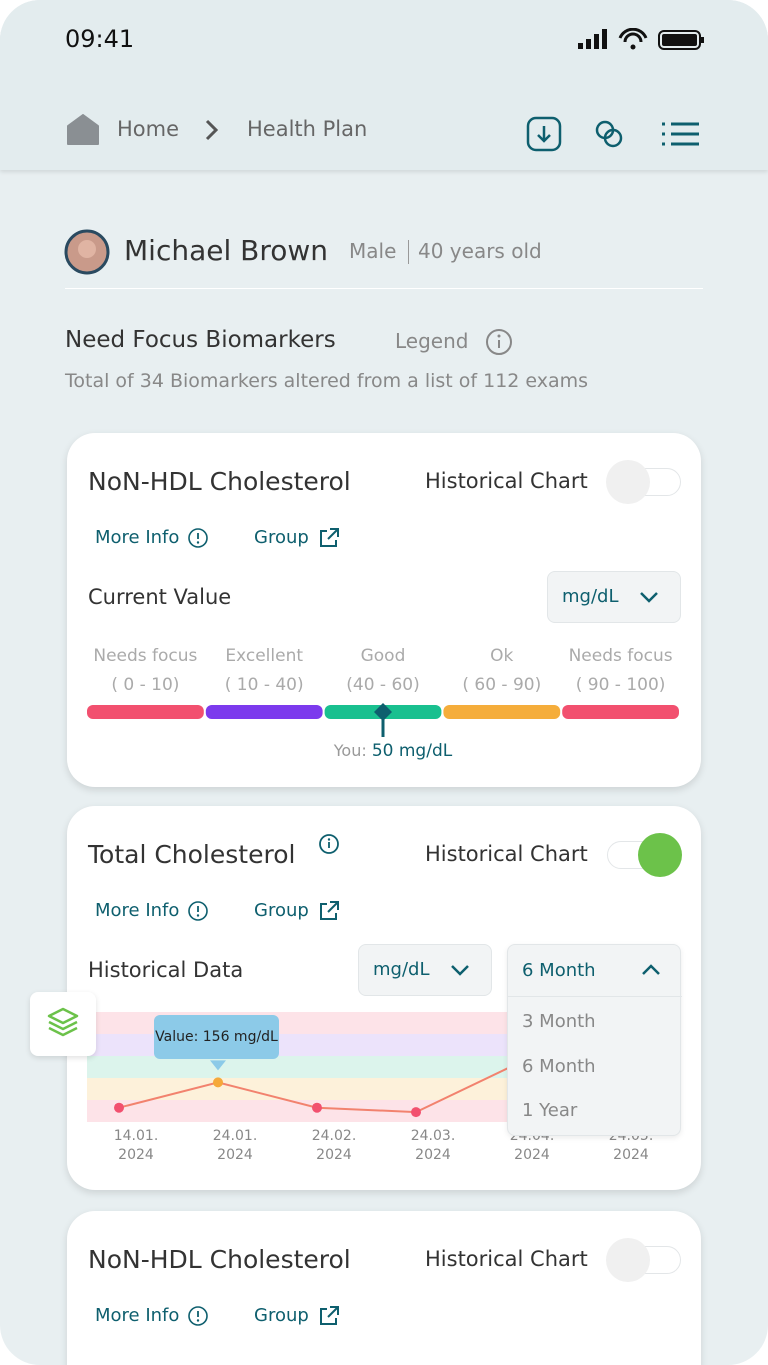 The image size is (768, 1365). I want to click on range-values: ( 60 - 90), so click(502, 685).